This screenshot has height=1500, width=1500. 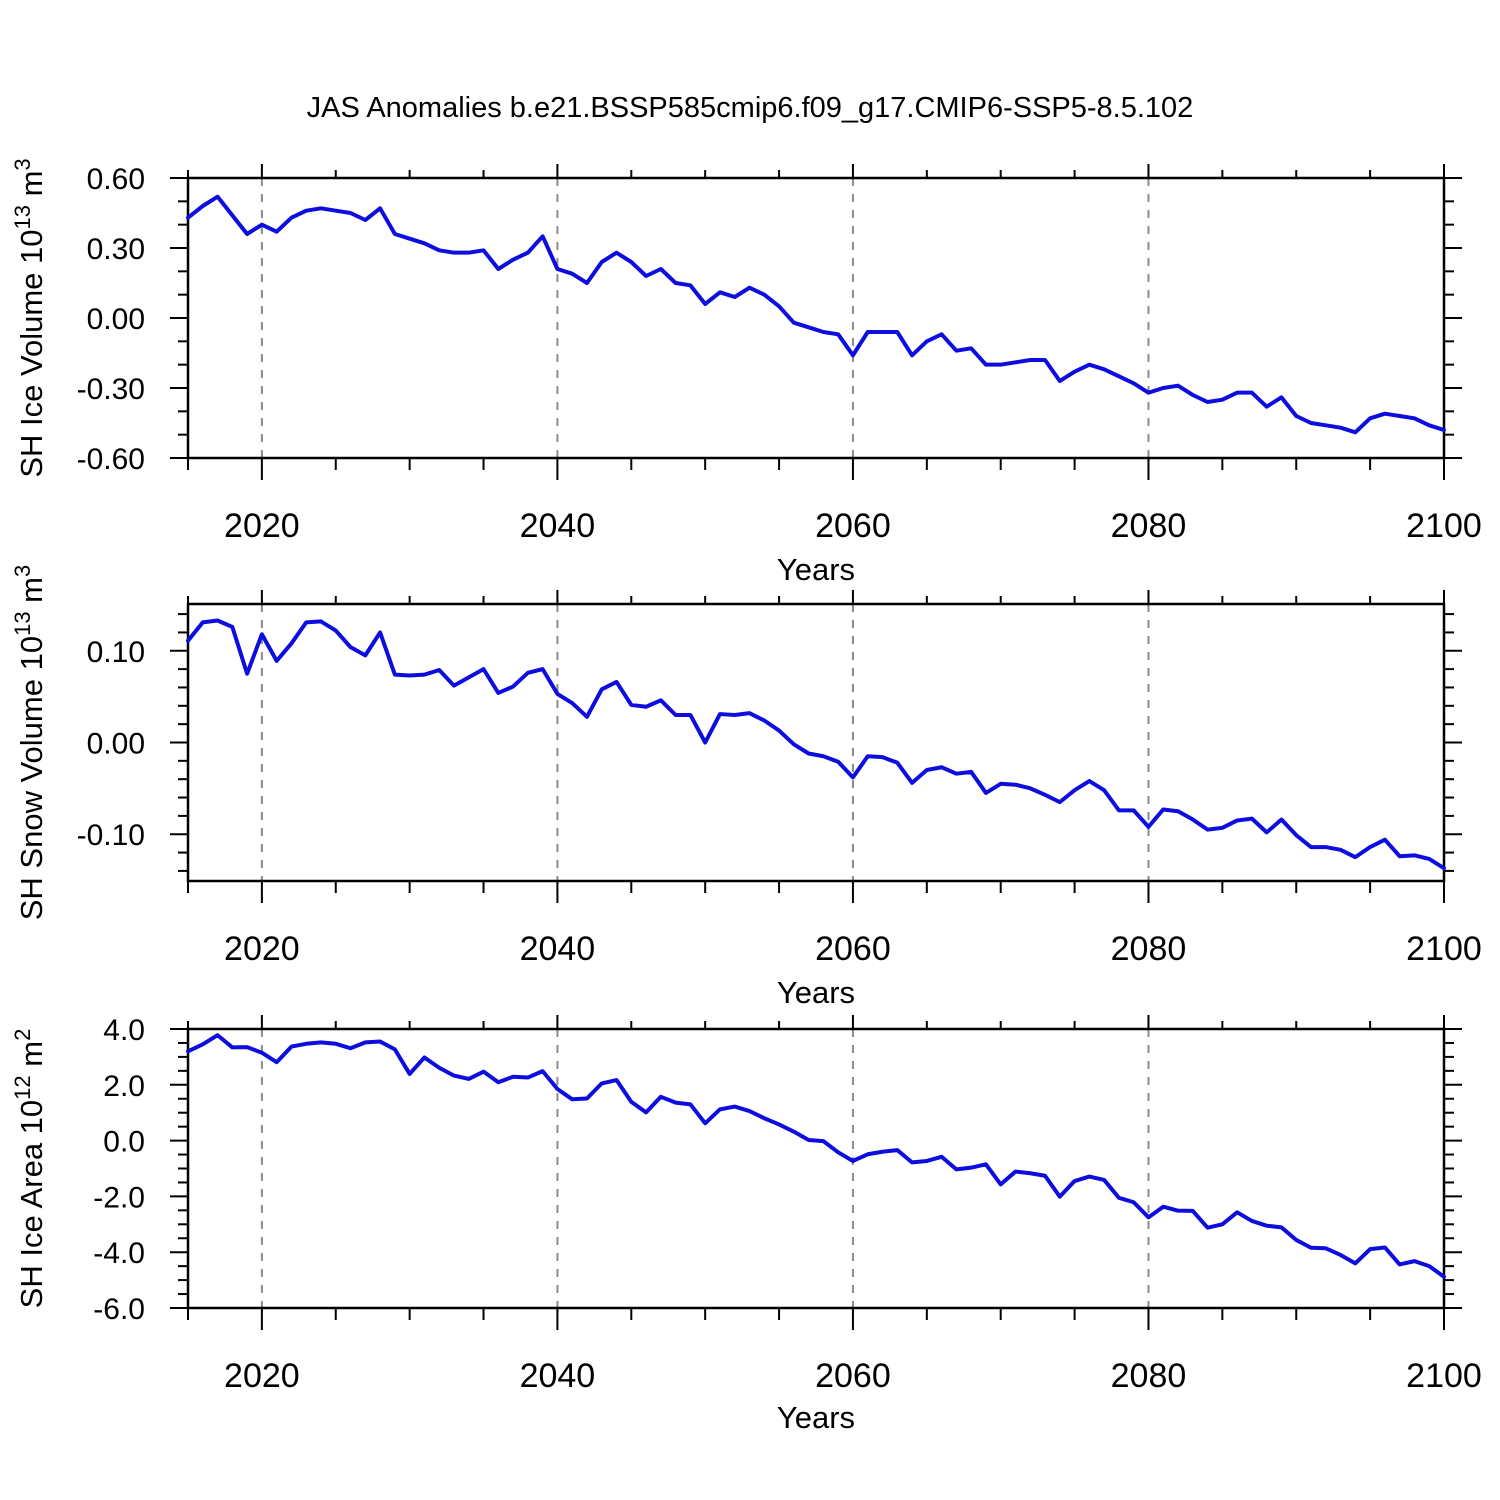 I want to click on y-tick-label: 0.10, so click(x=116, y=652).